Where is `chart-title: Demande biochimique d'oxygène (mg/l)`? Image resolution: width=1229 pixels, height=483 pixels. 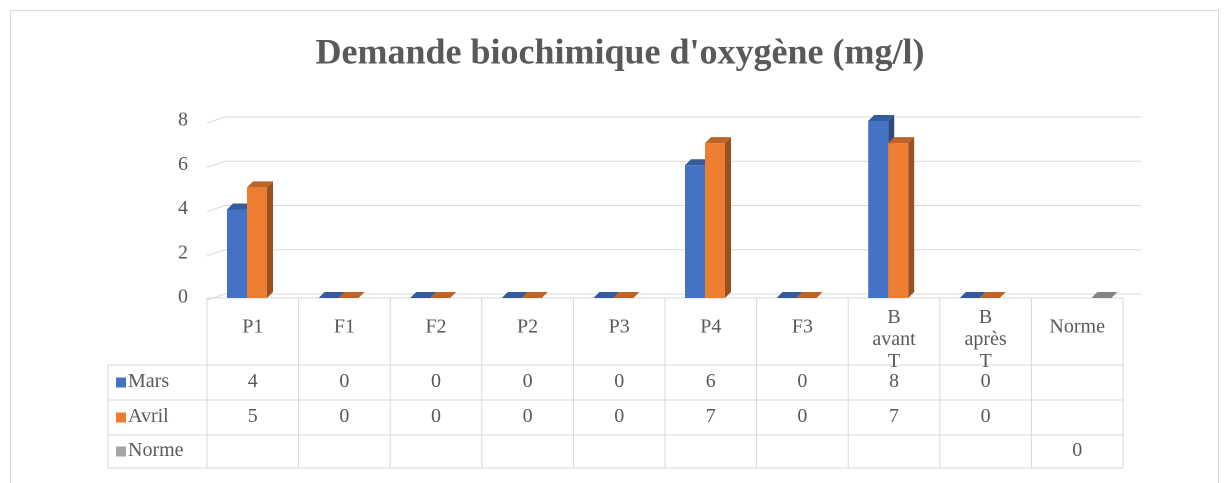 chart-title: Demande biochimique d'oxygène (mg/l) is located at coordinates (620, 51).